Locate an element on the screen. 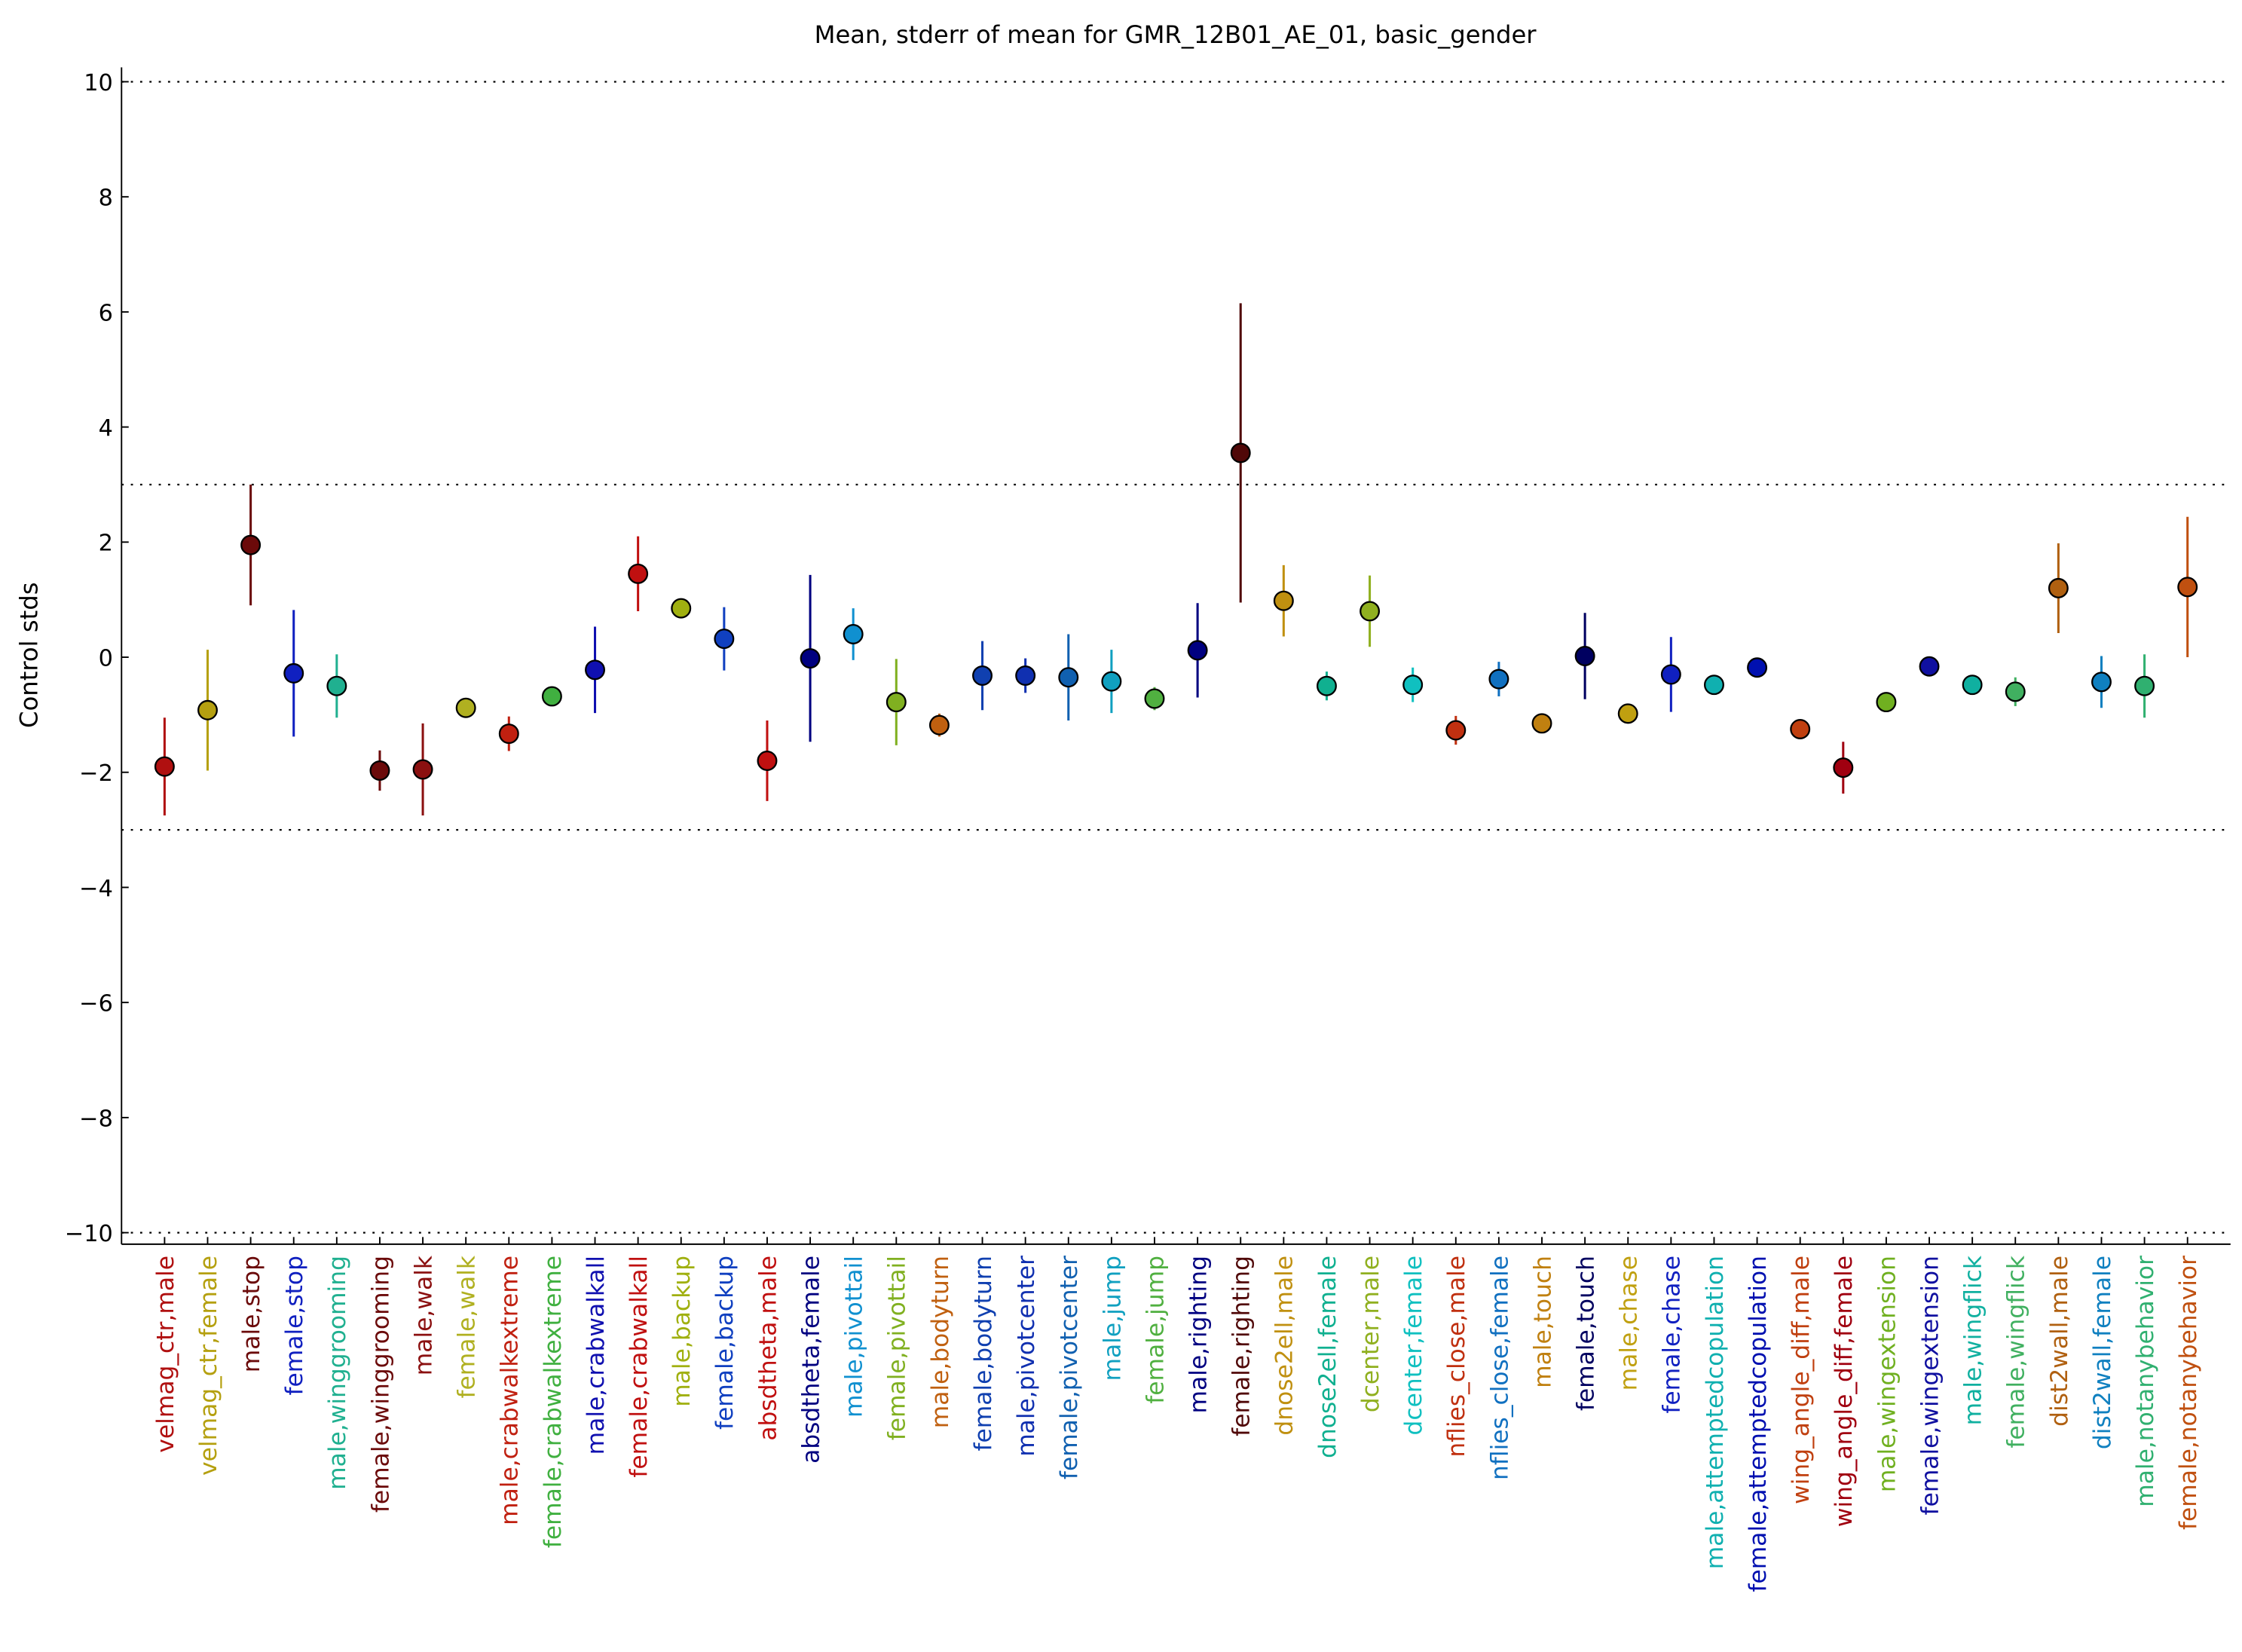  x-tick-label: absdtheta,female is located at coordinates (811, 1360).